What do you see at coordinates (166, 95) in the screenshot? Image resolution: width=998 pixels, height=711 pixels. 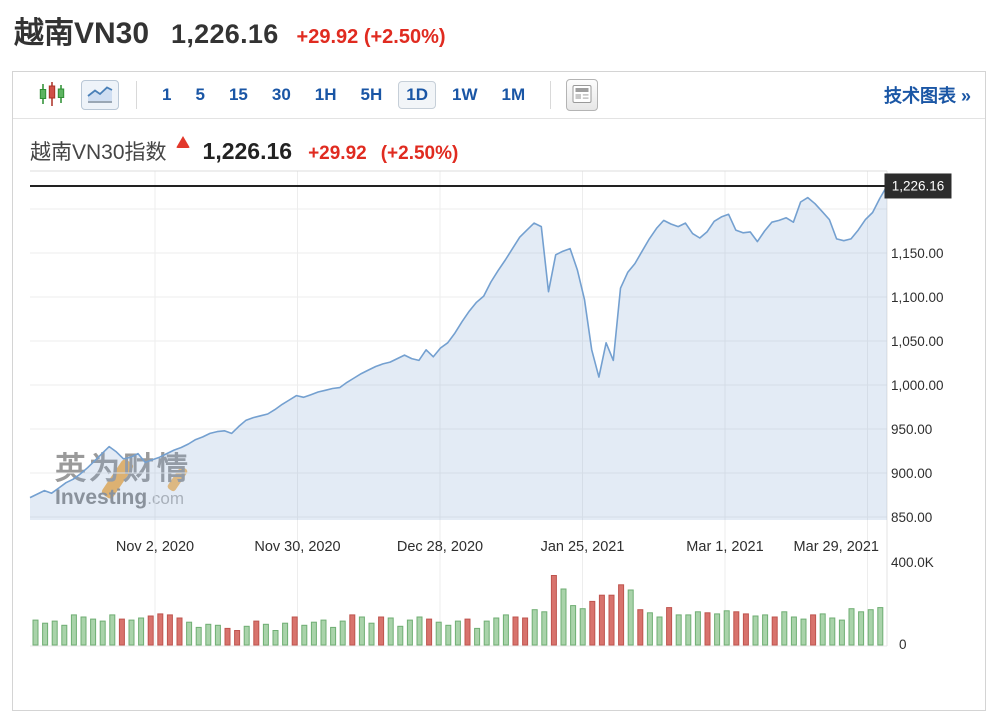 I see `interval-button-1: 1` at bounding box center [166, 95].